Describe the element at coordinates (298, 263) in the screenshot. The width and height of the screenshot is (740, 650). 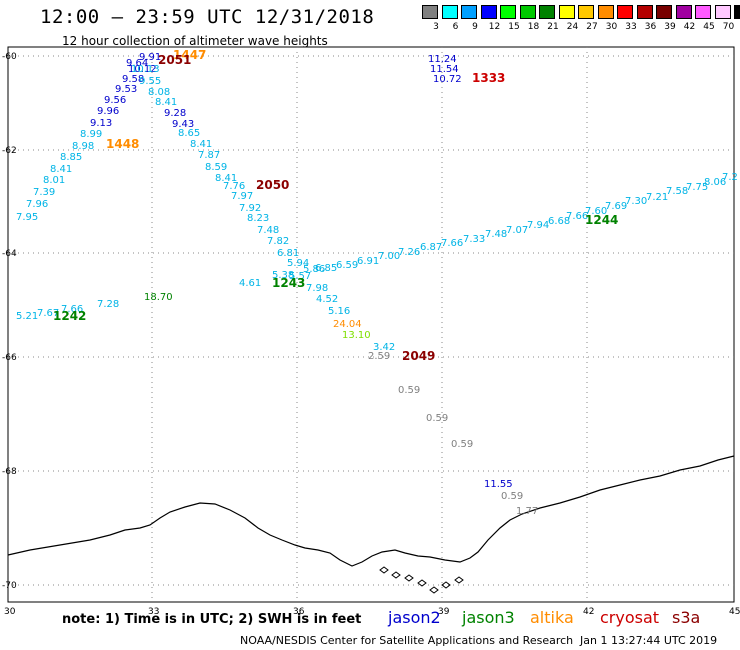
I see `wave-height-value: 5.94` at that location.